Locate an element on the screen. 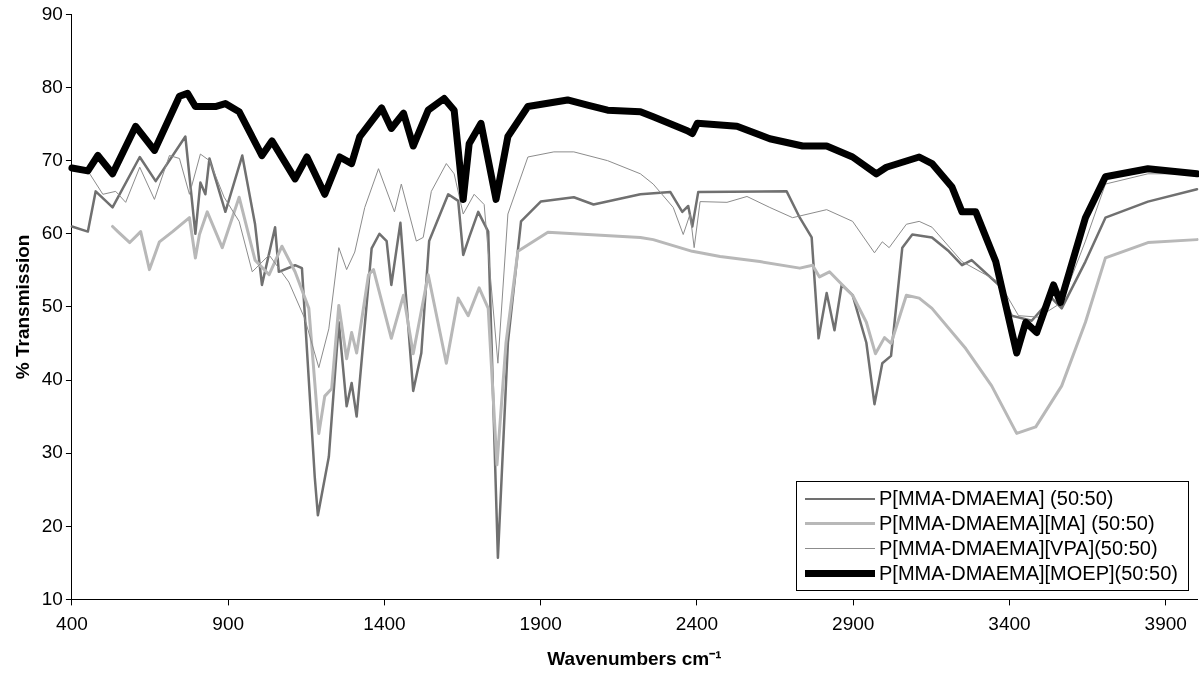 The image size is (1199, 679). y-tick-label: 80 is located at coordinates (52, 86).